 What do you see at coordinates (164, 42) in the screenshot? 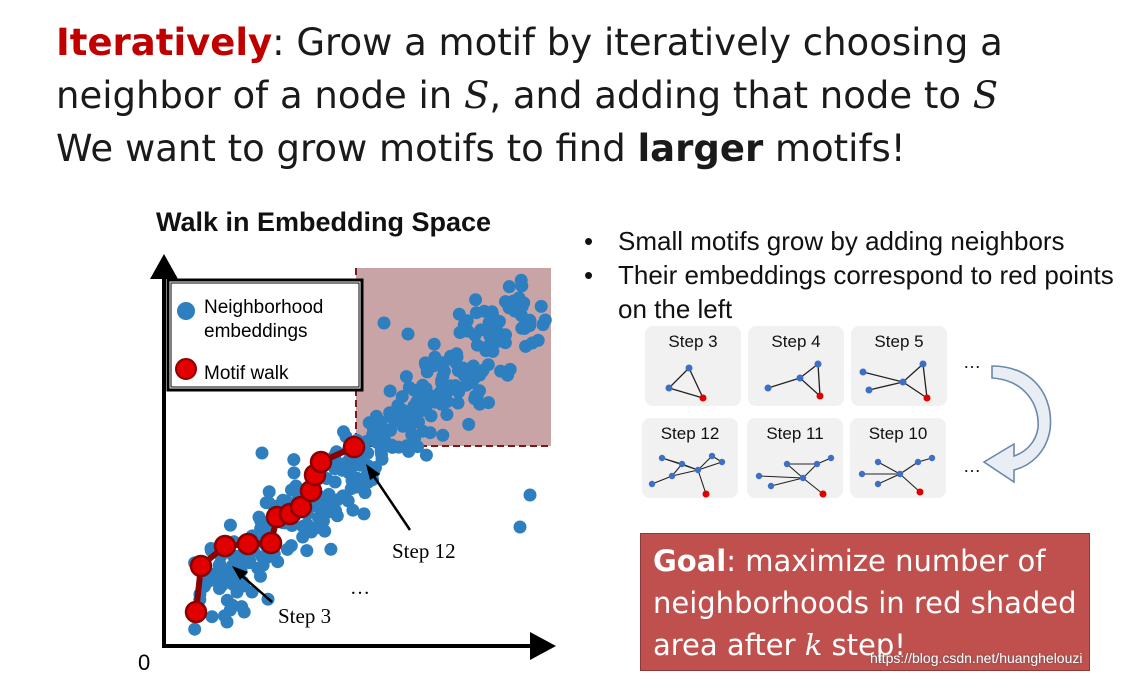
I see `headline-keyword: Iteratively` at bounding box center [164, 42].